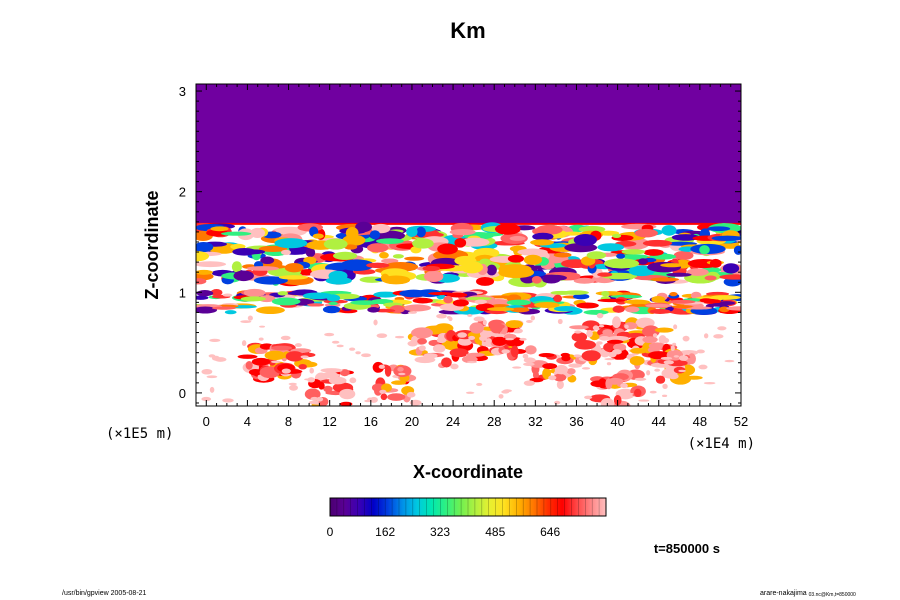 This screenshot has width=900, height=600. What do you see at coordinates (182, 192) in the screenshot?
I see `y-tick-label: 2` at bounding box center [182, 192].